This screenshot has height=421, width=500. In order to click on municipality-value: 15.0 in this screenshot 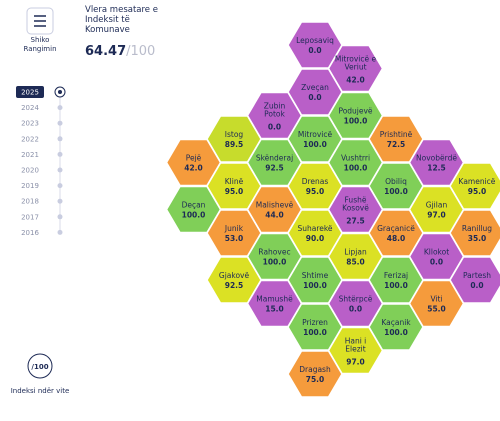, I will do `click(274, 309)`.